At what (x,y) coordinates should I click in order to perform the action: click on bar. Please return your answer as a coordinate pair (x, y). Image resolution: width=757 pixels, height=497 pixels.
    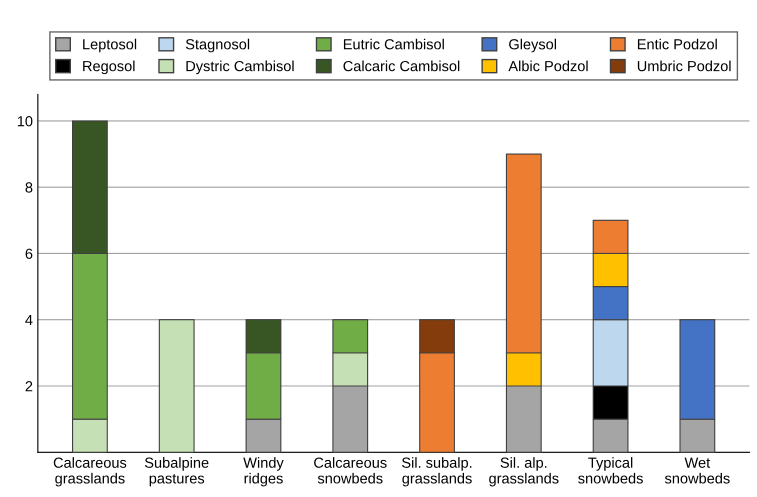
    Looking at the image, I should click on (176, 385).